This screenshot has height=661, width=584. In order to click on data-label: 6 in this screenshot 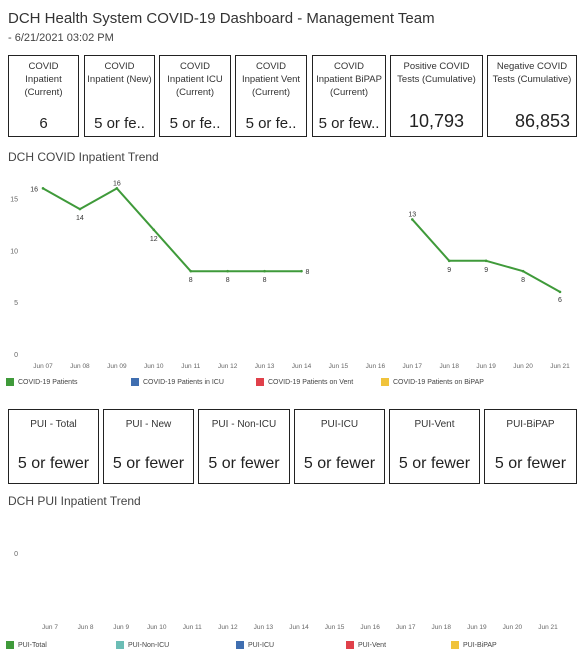, I will do `click(560, 300)`.